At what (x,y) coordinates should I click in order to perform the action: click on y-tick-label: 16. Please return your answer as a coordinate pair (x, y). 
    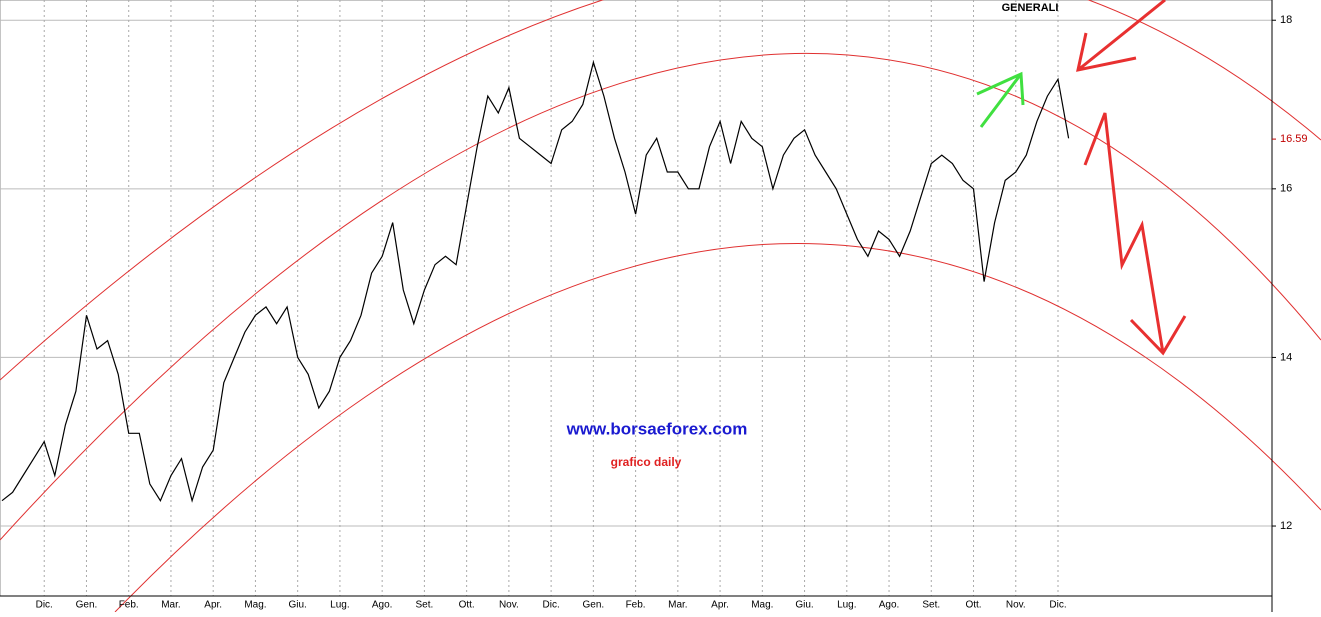
    Looking at the image, I should click on (1286, 189).